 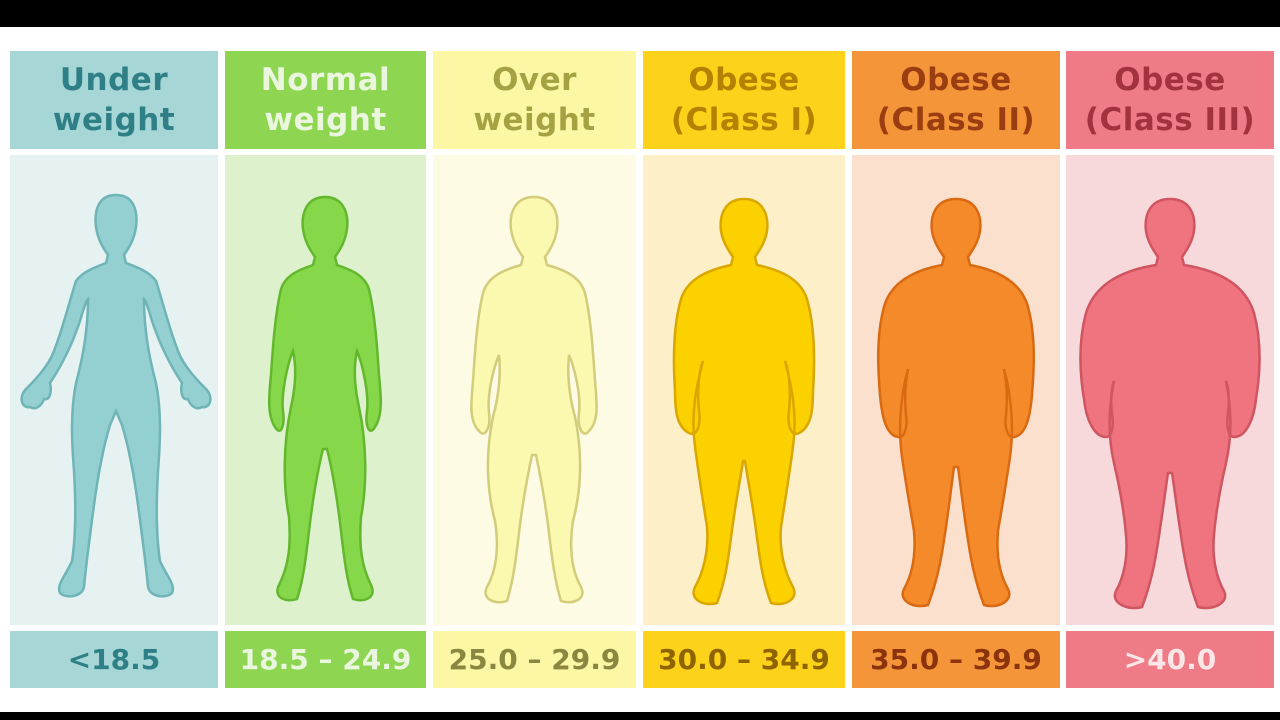 What do you see at coordinates (534, 80) in the screenshot?
I see `header-line-1: Over` at bounding box center [534, 80].